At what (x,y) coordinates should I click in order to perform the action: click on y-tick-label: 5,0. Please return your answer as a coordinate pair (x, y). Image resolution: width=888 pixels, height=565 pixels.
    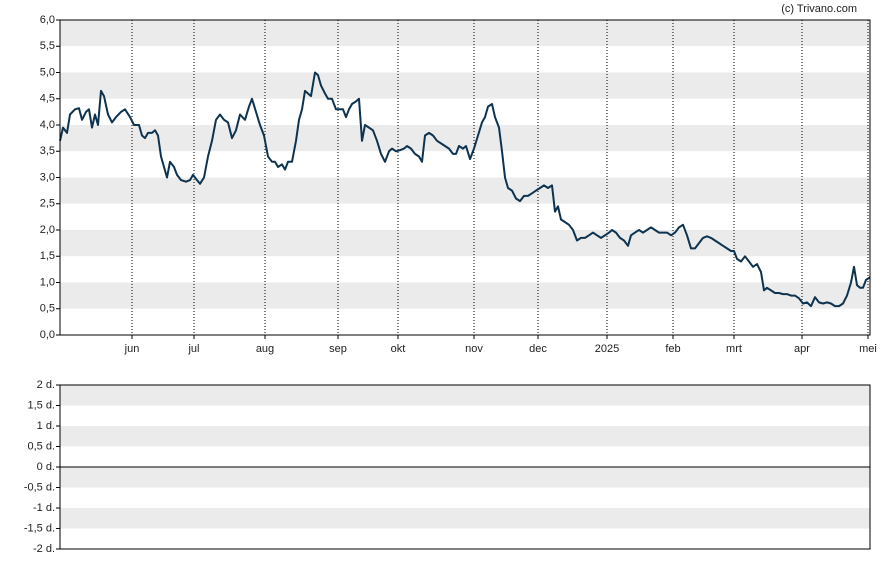
    Looking at the image, I should click on (47, 72).